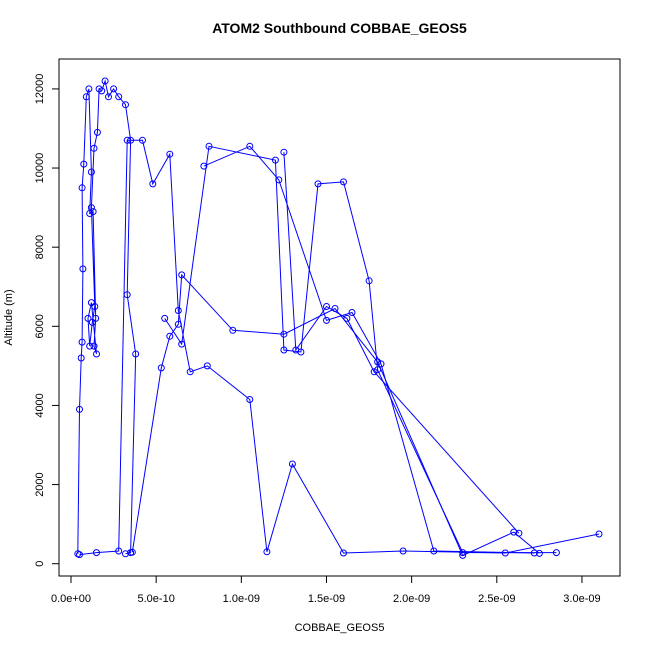 This screenshot has width=650, height=650. Describe the element at coordinates (40, 326) in the screenshot. I see `y-tick-label: 6000` at that location.